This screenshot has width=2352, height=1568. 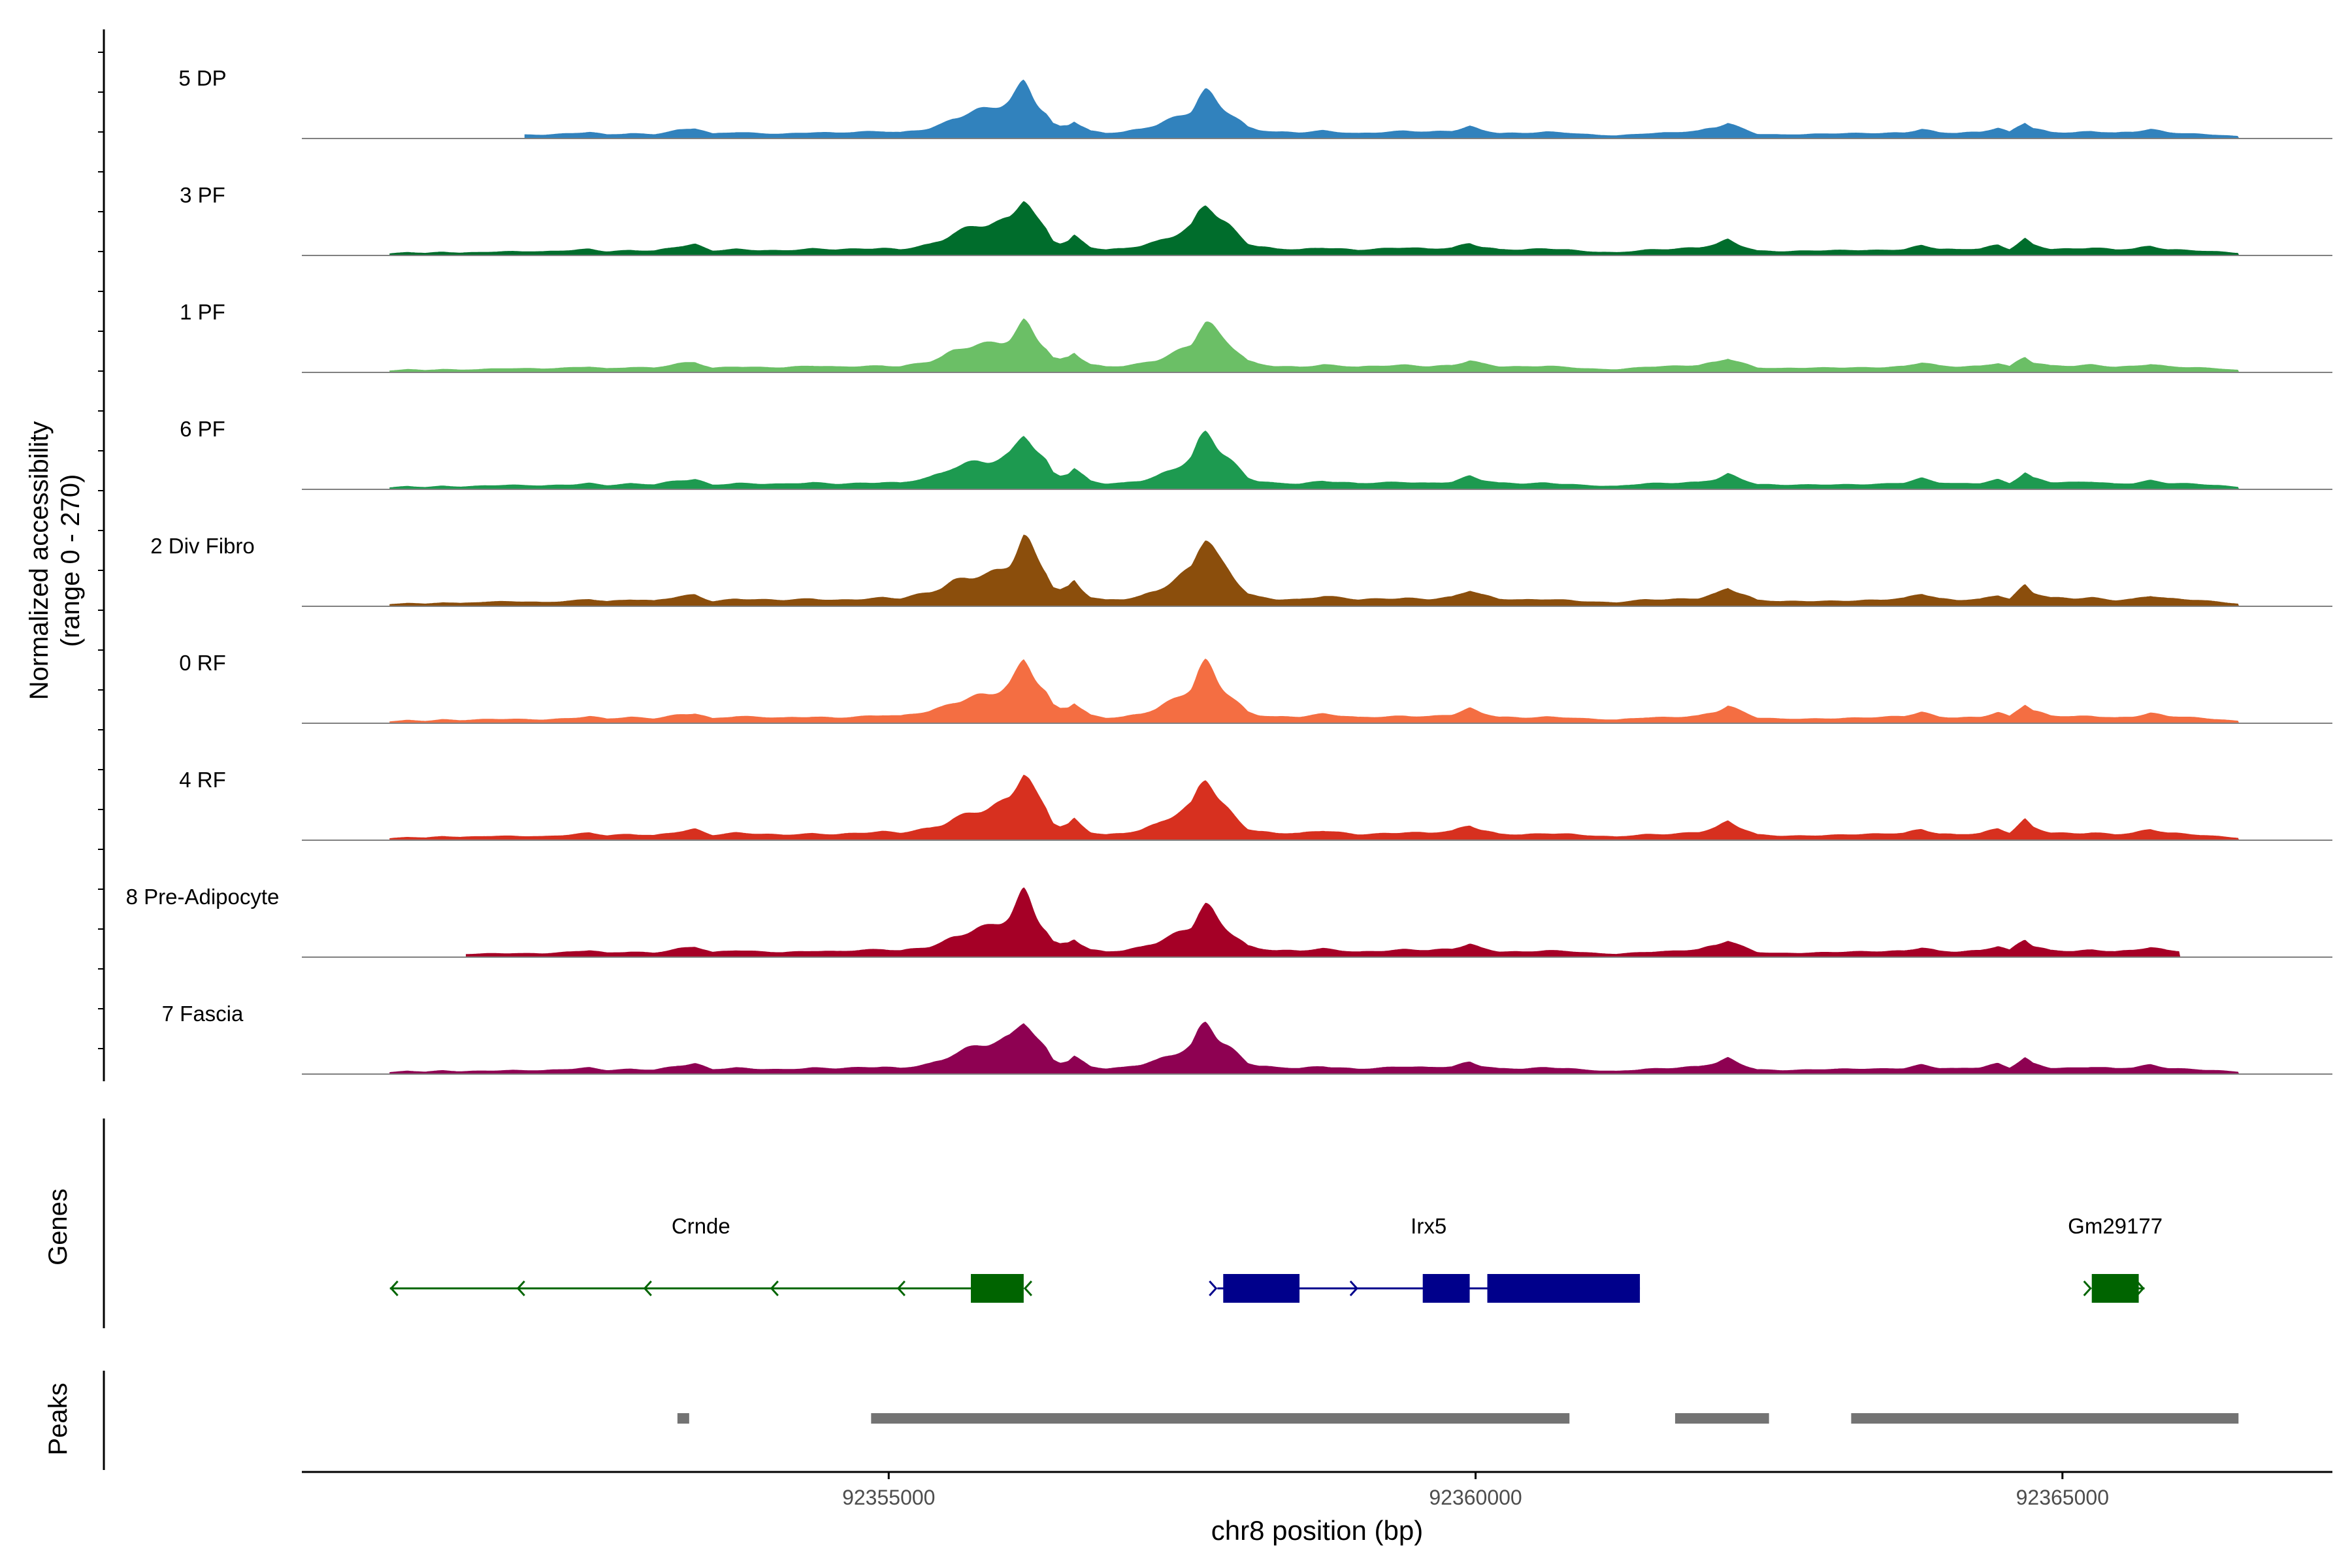 What do you see at coordinates (1314, 807) in the screenshot?
I see `coverage-area-4-rf` at bounding box center [1314, 807].